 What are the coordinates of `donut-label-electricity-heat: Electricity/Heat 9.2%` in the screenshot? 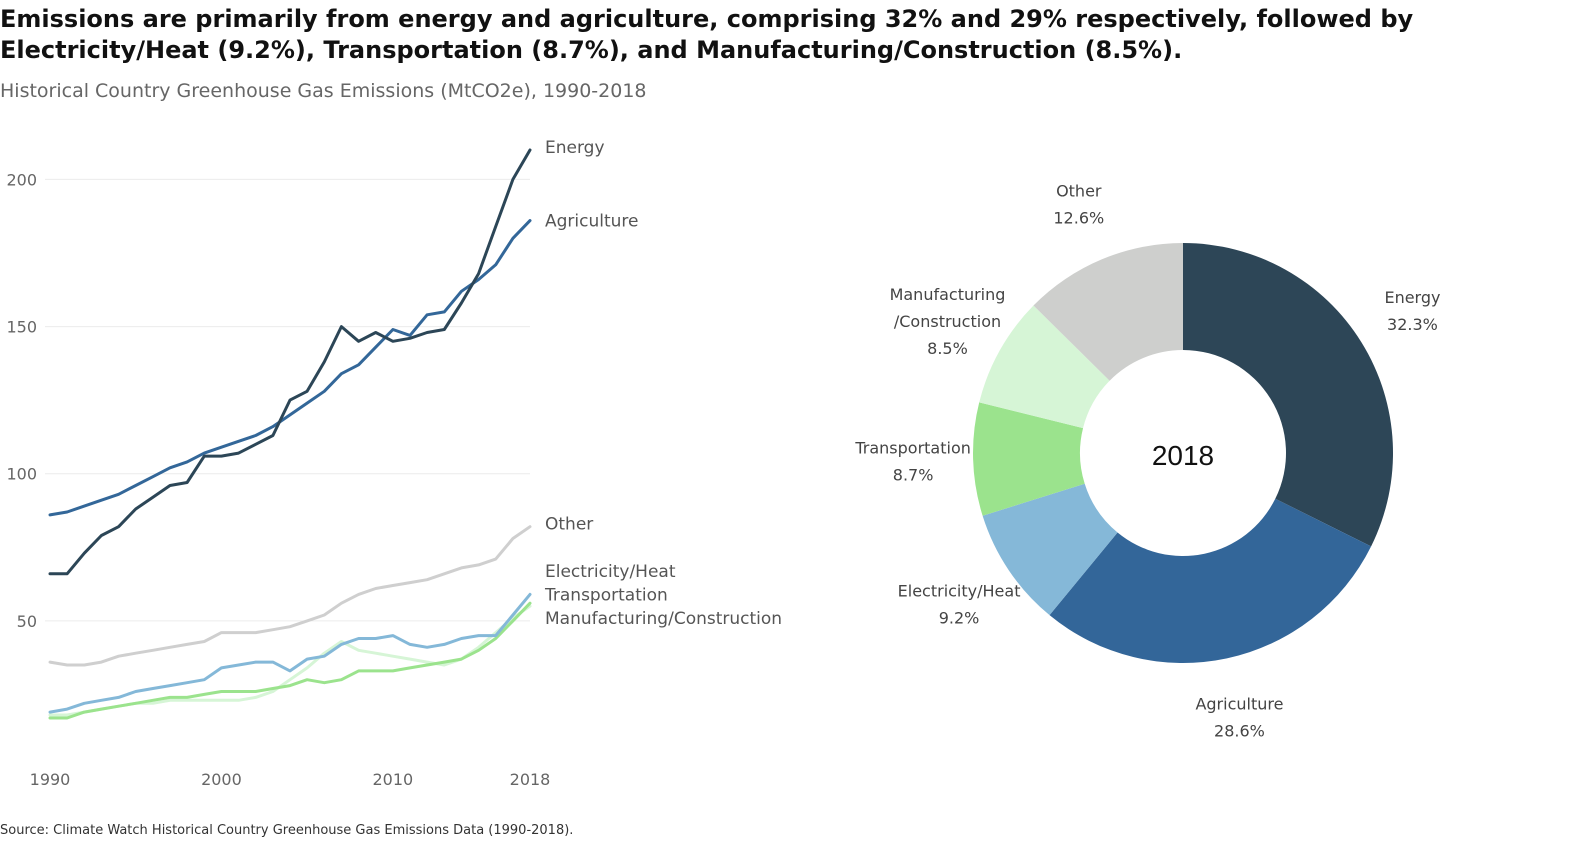 It's located at (959, 604).